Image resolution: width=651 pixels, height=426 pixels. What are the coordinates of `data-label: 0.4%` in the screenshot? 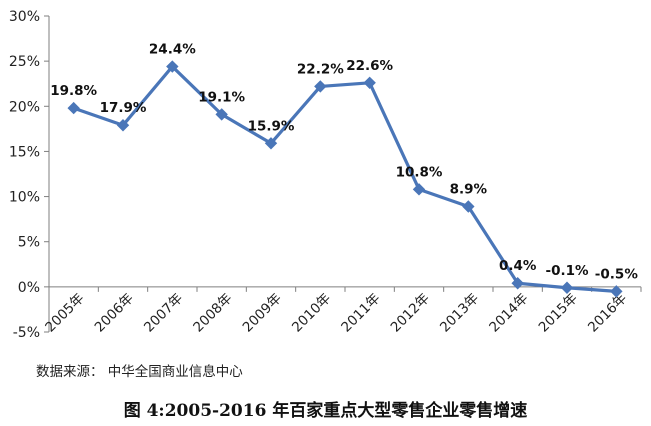 It's located at (518, 266).